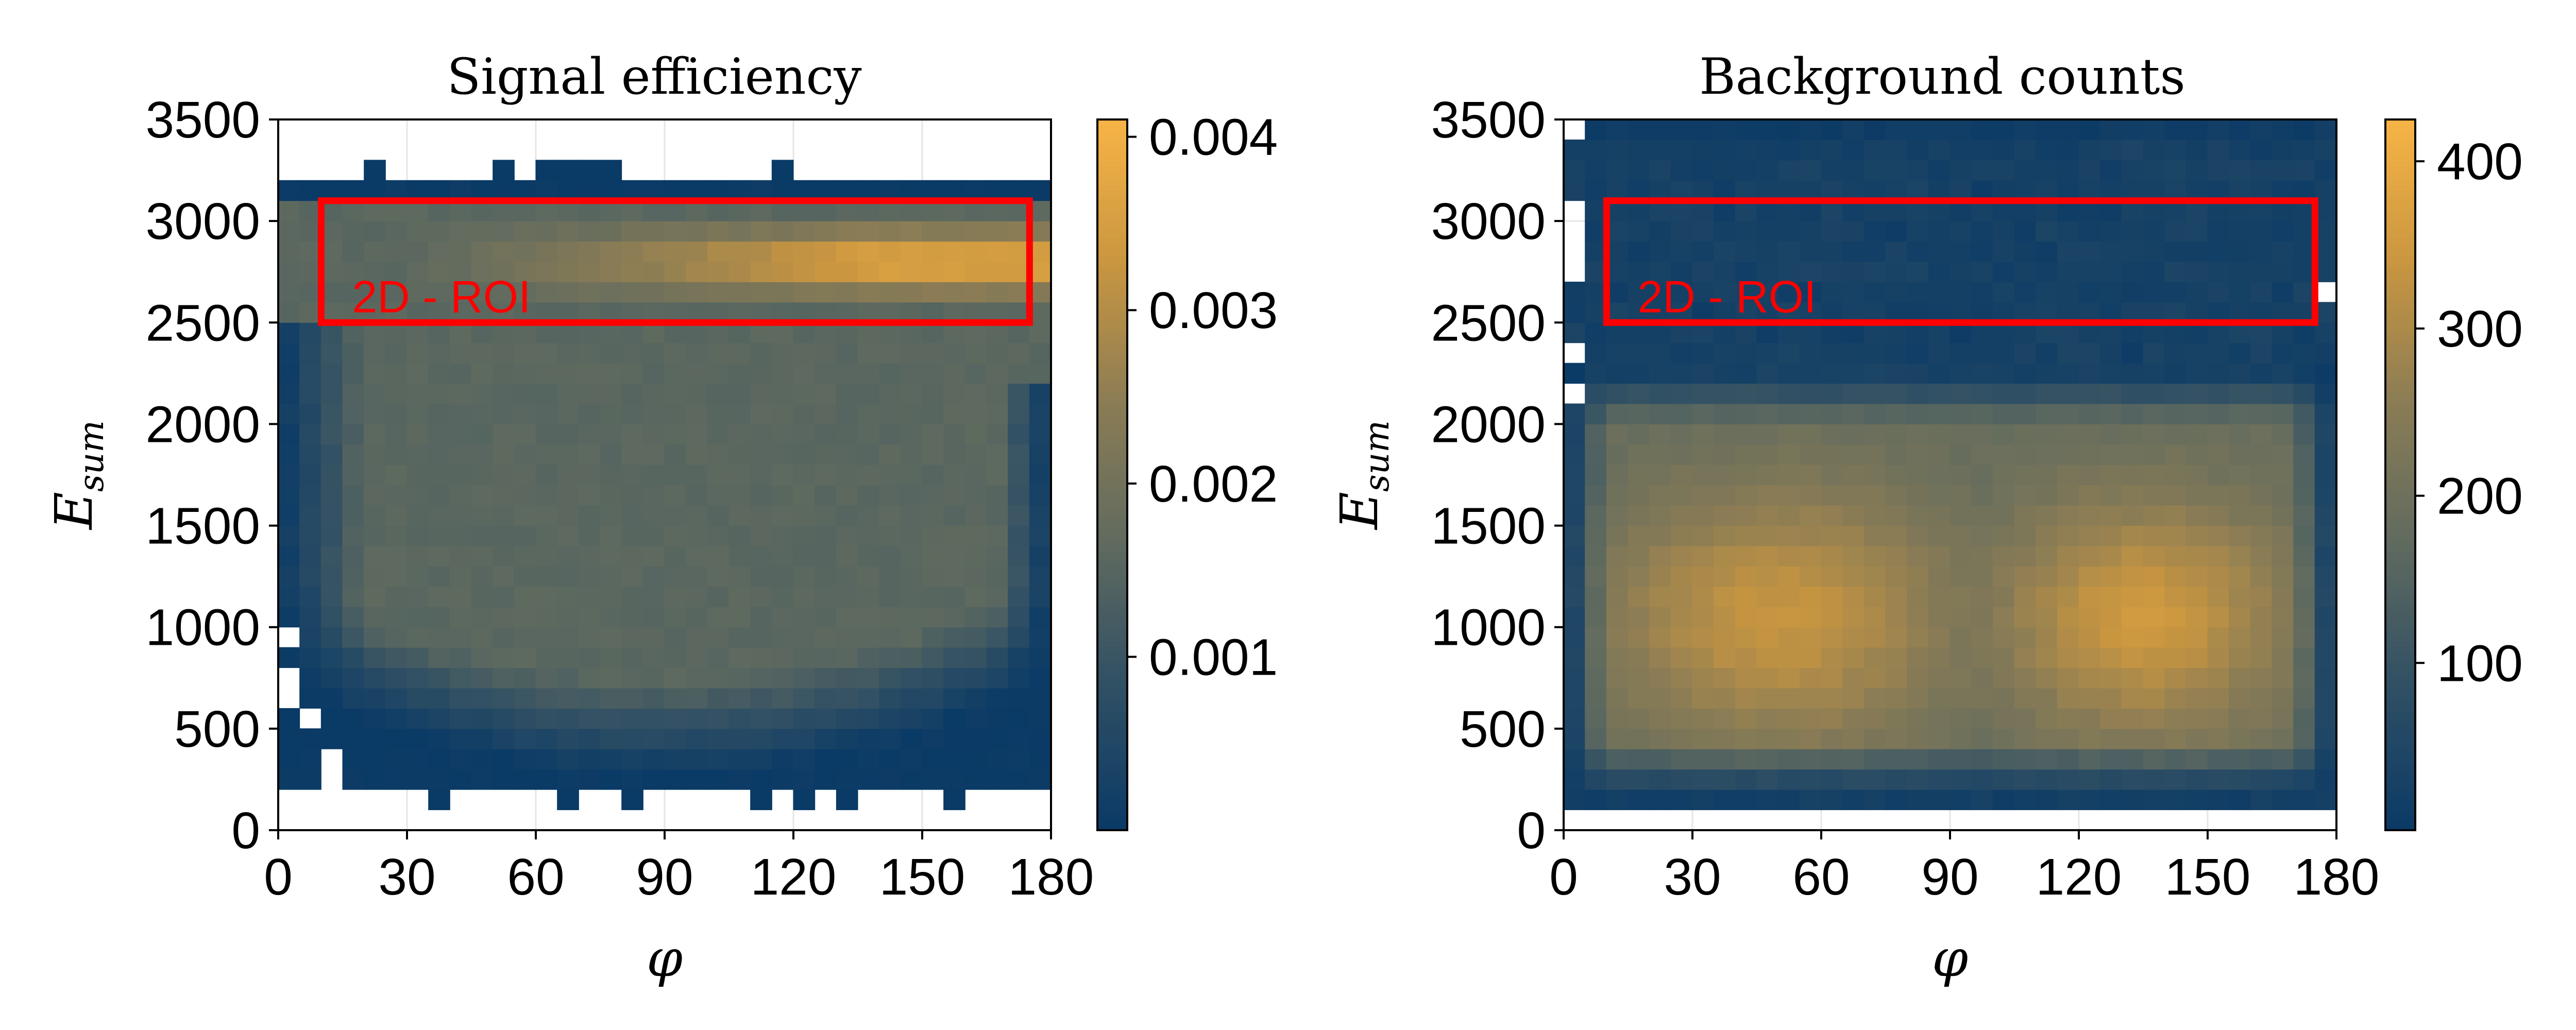 The height and width of the screenshot is (1030, 2576). I want to click on y-tick-label: 2500, so click(203, 323).